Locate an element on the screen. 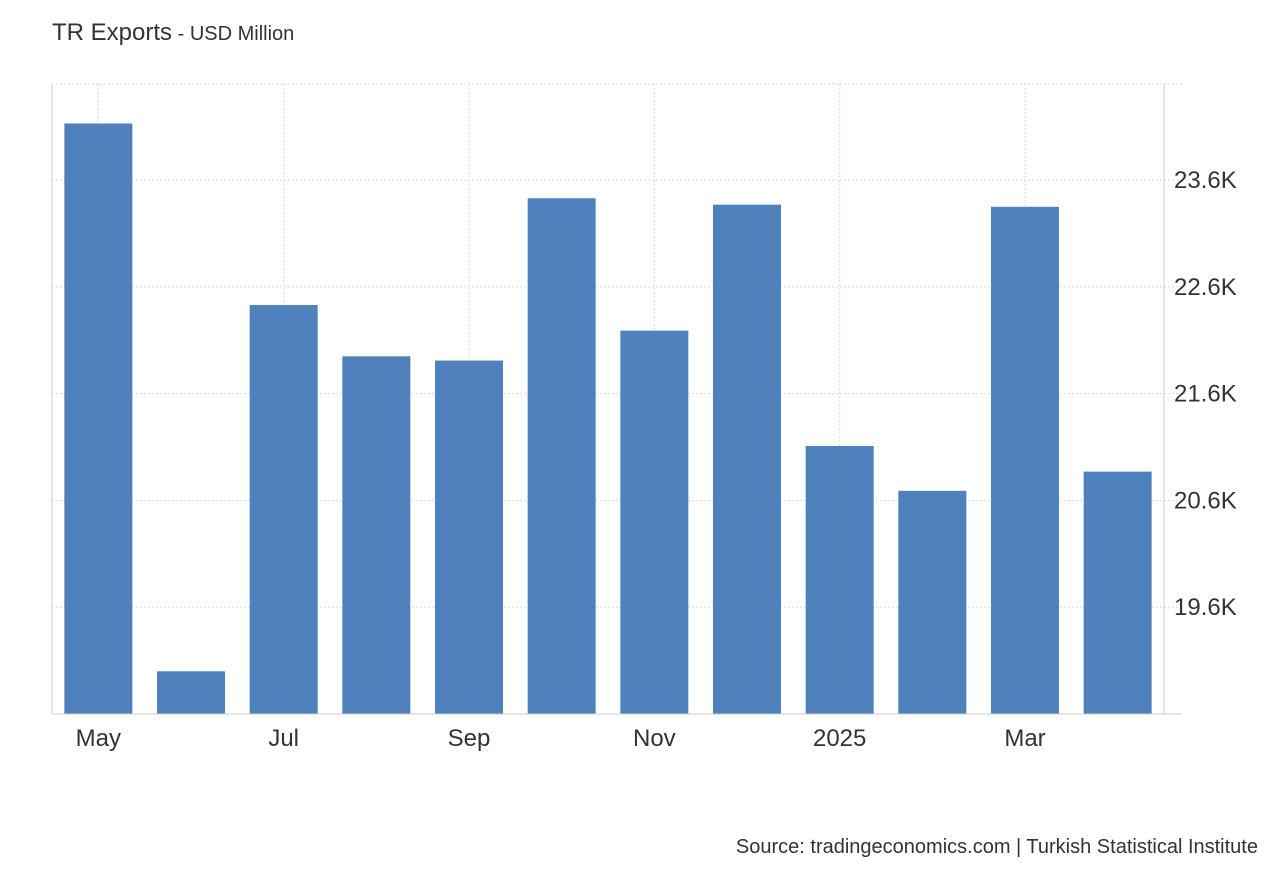 The image size is (1280, 874). bar-sep is located at coordinates (469, 537).